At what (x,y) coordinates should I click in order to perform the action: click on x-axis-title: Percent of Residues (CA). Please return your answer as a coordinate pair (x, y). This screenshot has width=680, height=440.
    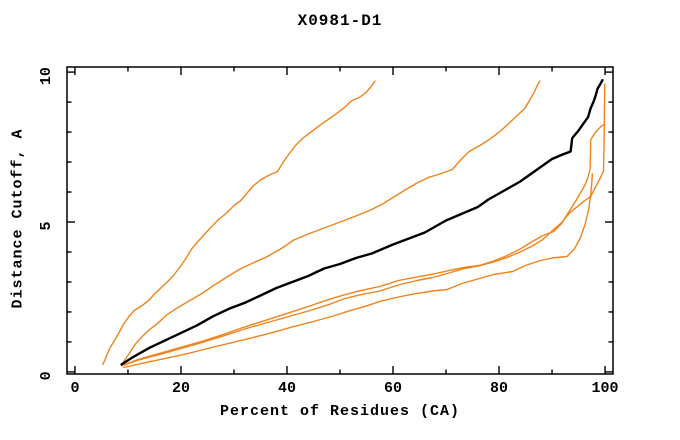
    Looking at the image, I should click on (340, 411).